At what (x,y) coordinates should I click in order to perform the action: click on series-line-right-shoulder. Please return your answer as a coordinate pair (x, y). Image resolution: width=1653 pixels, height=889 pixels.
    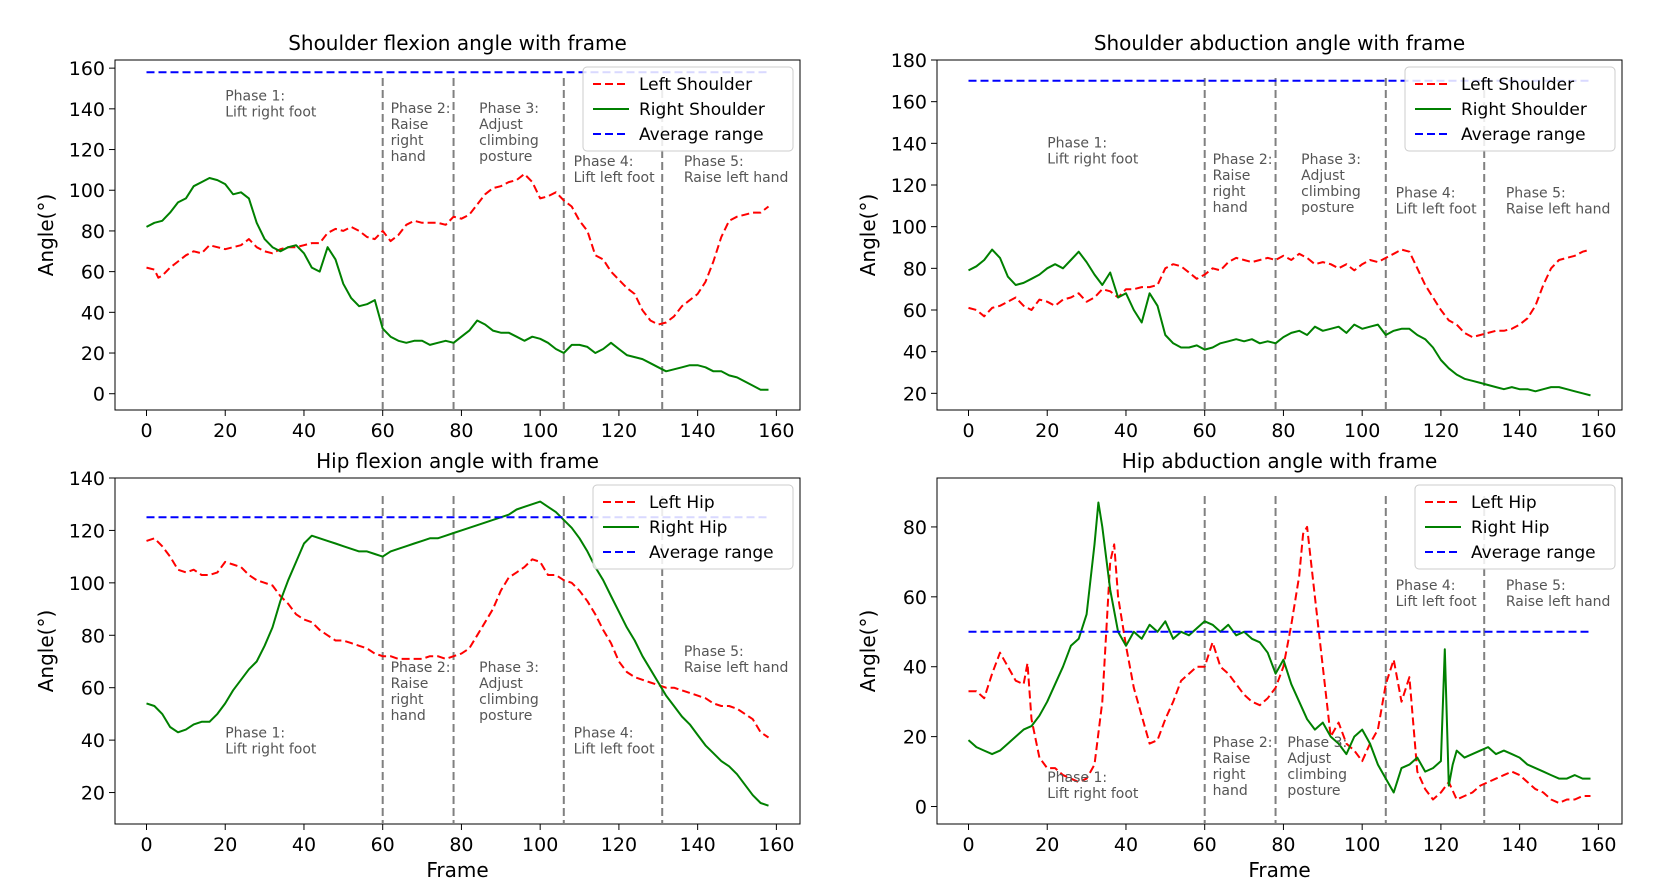
    Looking at the image, I should click on (457, 284).